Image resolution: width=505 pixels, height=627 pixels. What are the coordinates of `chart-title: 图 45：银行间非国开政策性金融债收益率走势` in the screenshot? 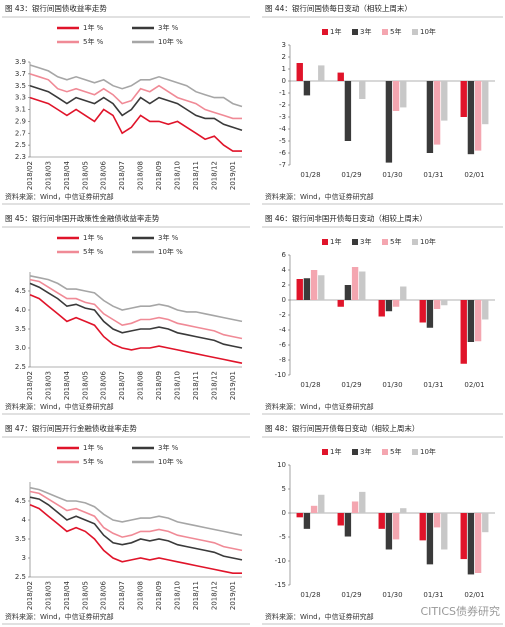 It's located at (82, 218).